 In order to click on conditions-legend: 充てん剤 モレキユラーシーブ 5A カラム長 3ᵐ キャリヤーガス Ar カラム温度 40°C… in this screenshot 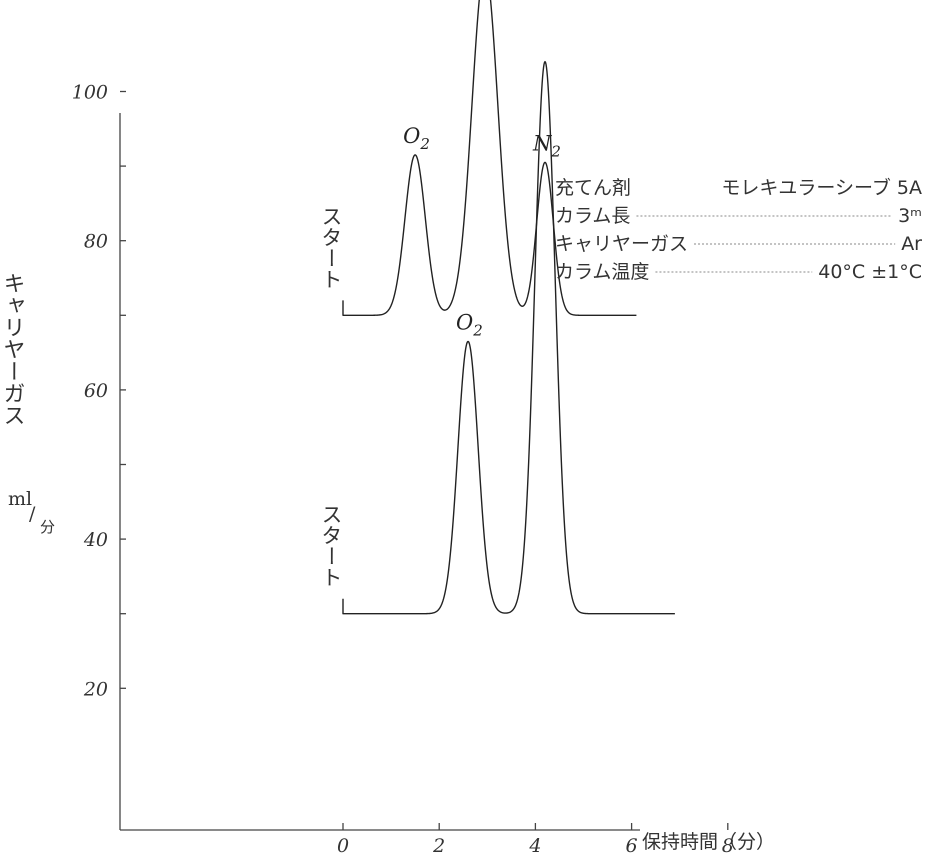, I will do `click(738, 229)`.